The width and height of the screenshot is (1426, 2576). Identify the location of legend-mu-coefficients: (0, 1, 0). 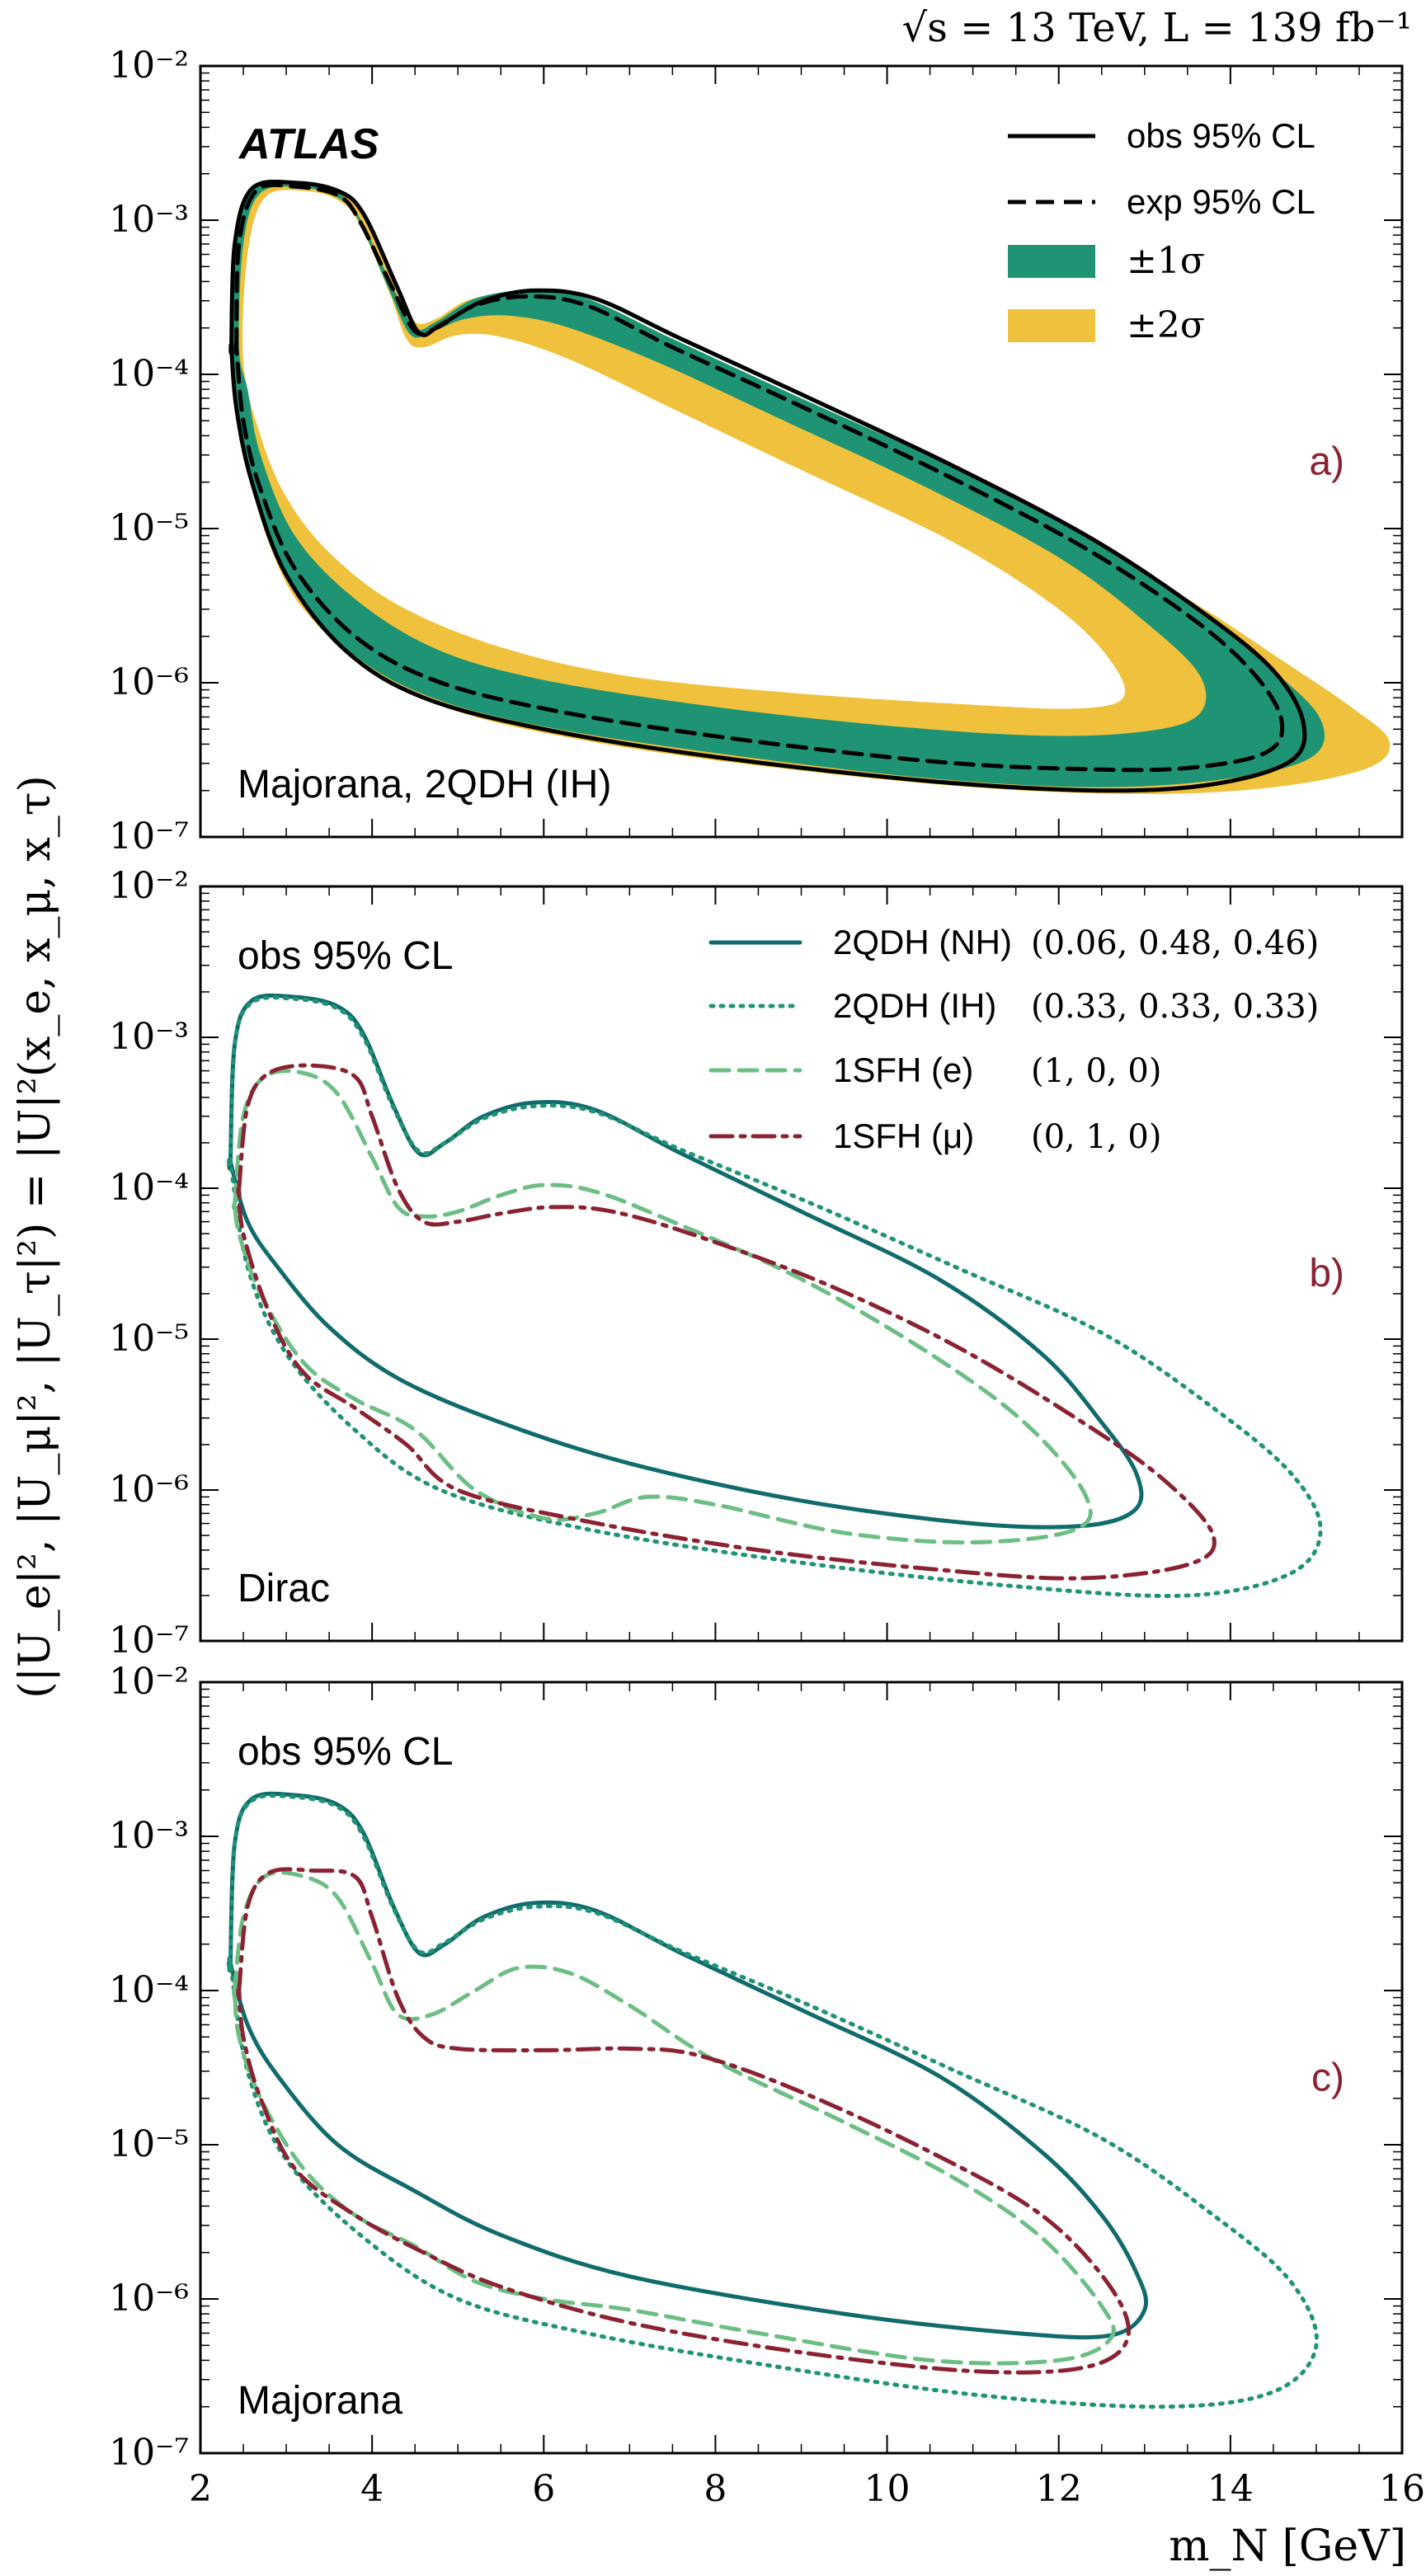
(1096, 1137).